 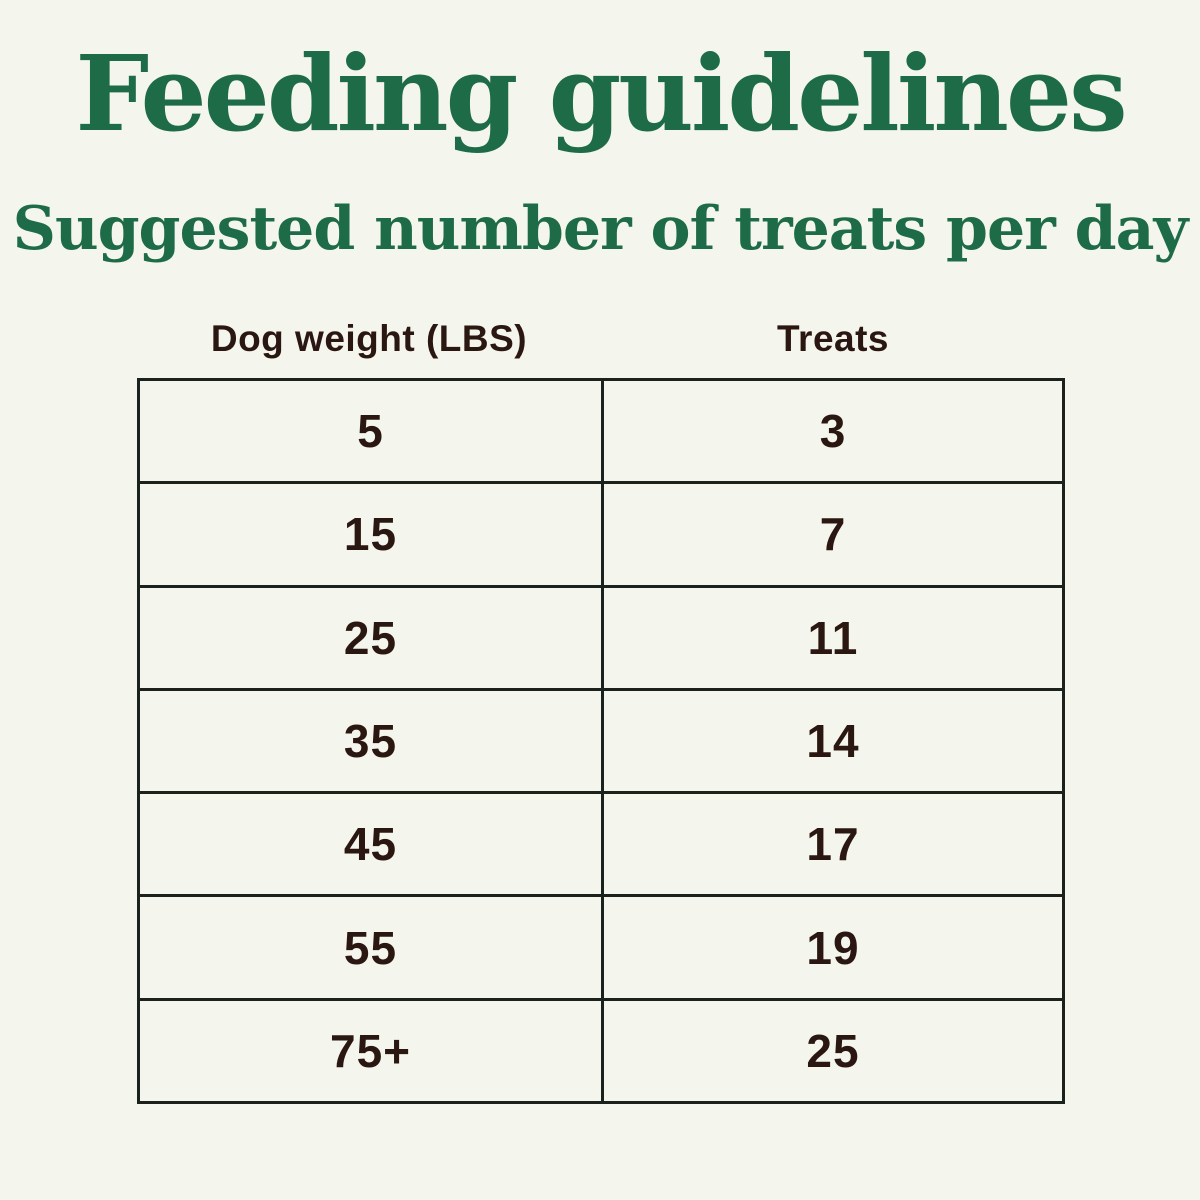 I want to click on table-row: 5 3, so click(x=601, y=431).